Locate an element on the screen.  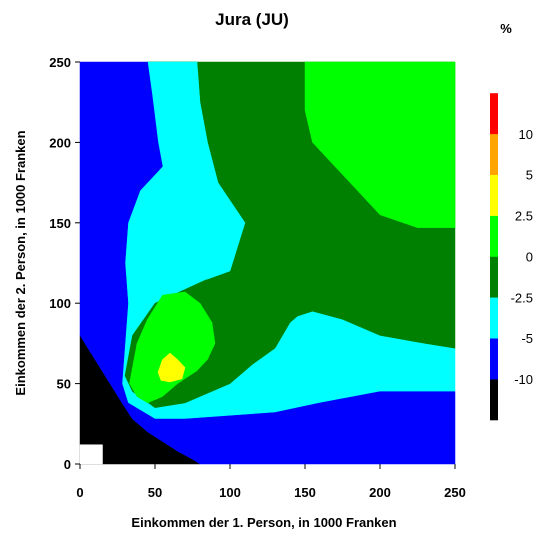
y-tick-label: 100 is located at coordinates (60, 303).